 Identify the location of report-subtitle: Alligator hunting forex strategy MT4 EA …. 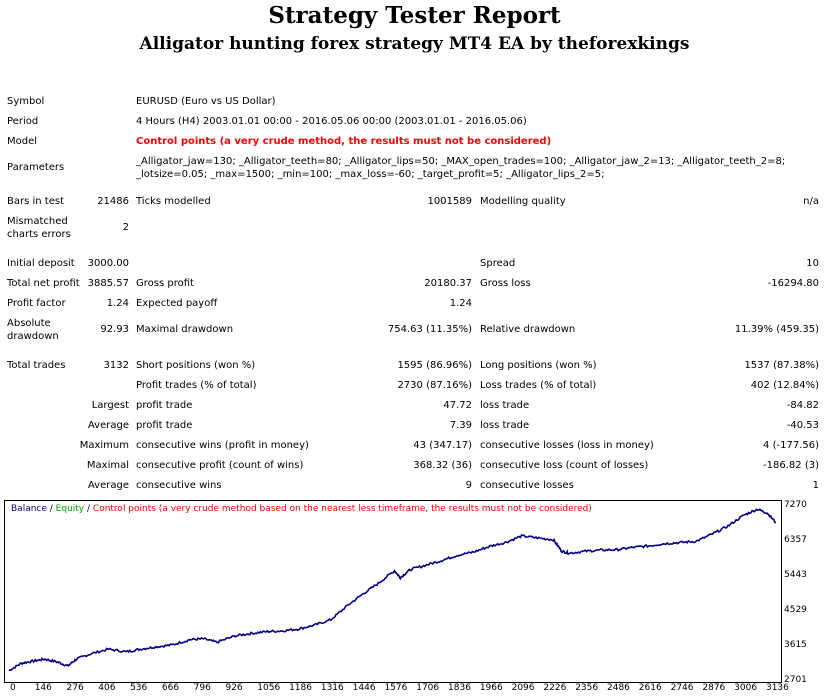
(414, 44).